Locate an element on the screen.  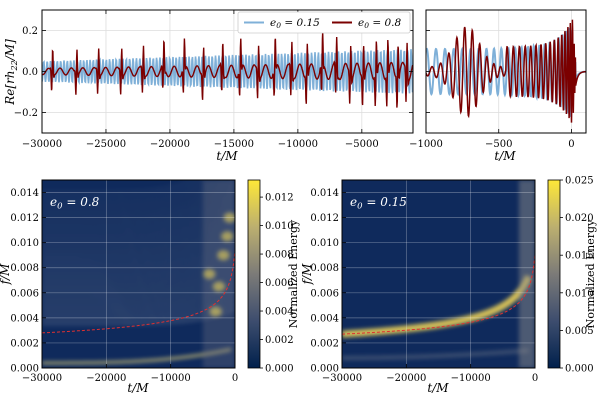
colorbar-label-right: Normalized Energy is located at coordinates (590, 273).